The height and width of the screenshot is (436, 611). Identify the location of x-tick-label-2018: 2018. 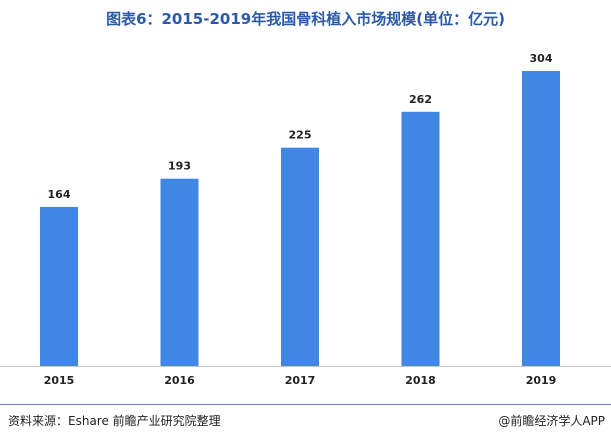
(420, 380).